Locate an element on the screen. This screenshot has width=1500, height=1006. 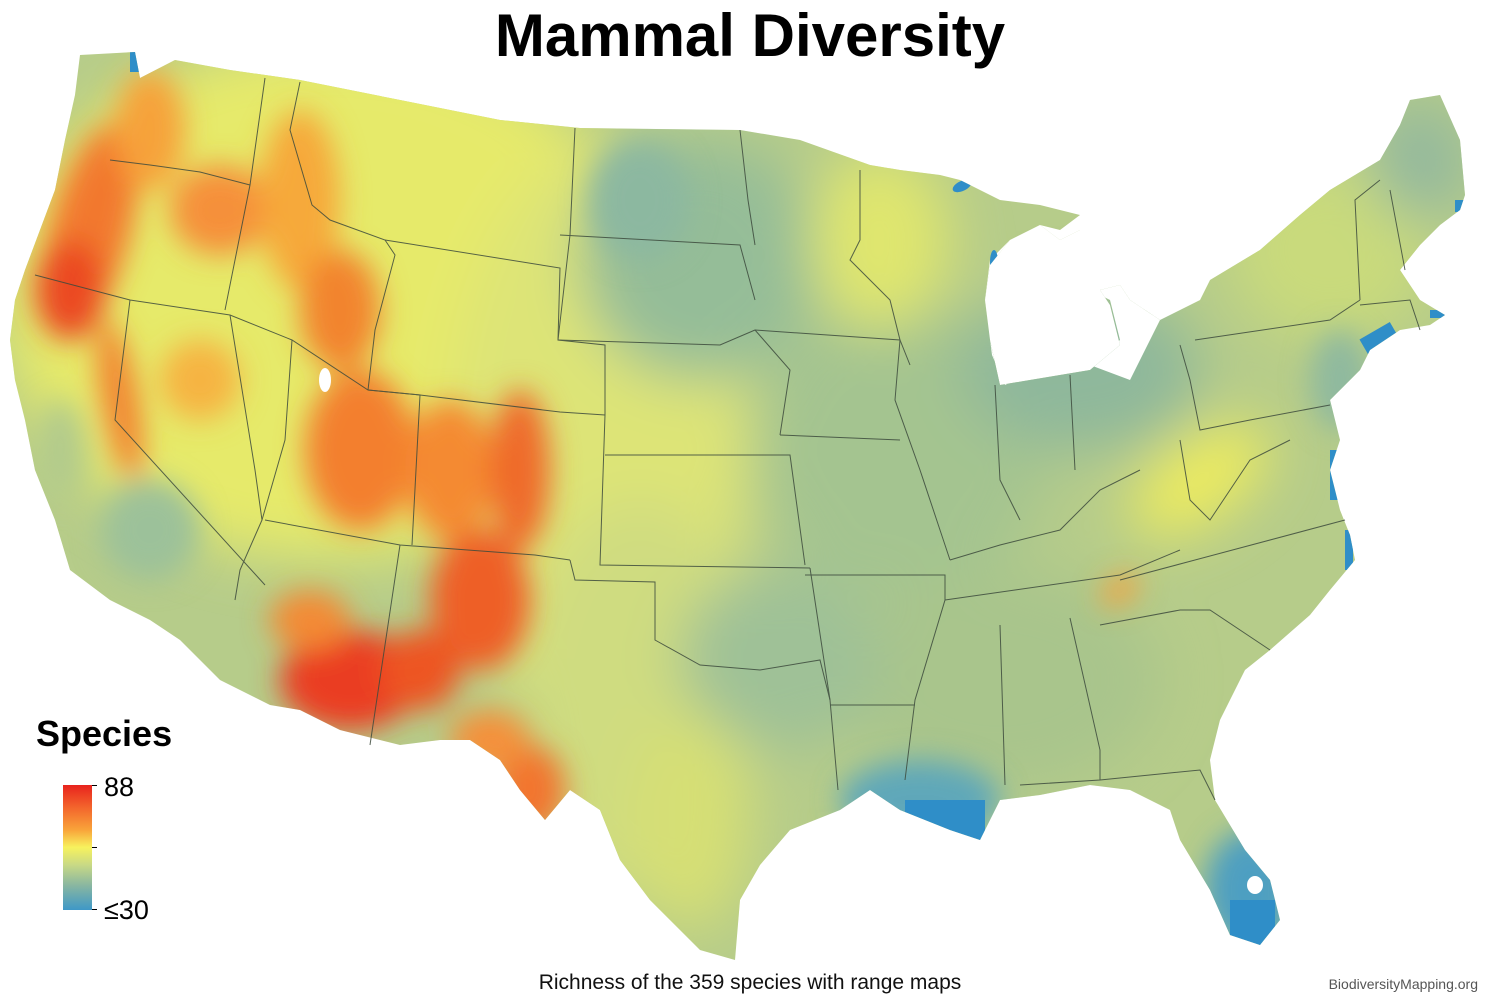
legend-title: Species is located at coordinates (104, 733).